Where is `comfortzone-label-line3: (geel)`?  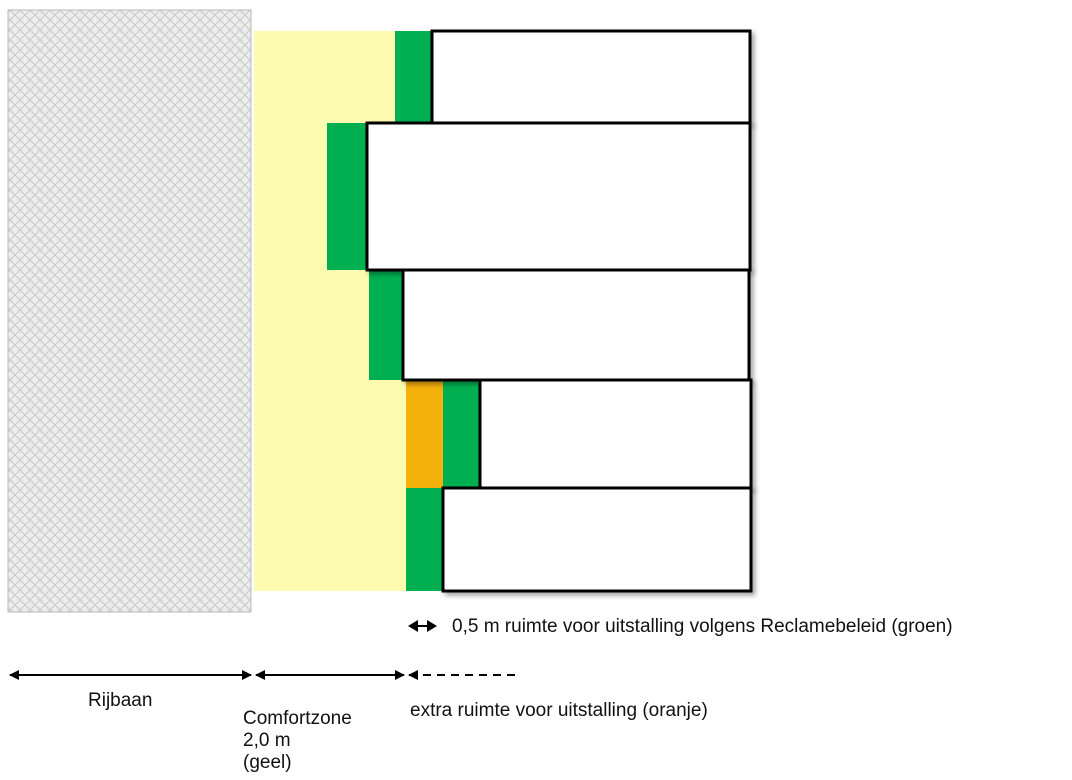 comfortzone-label-line3: (geel) is located at coordinates (267, 762).